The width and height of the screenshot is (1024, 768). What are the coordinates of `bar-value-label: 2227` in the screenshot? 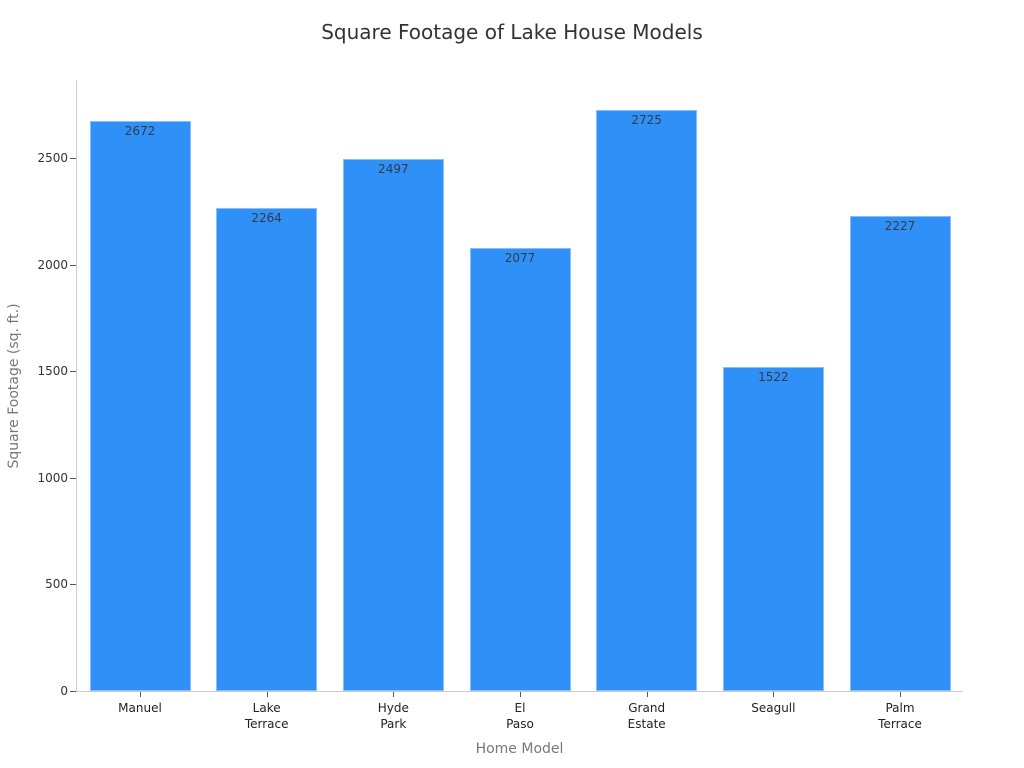 It's located at (900, 226).